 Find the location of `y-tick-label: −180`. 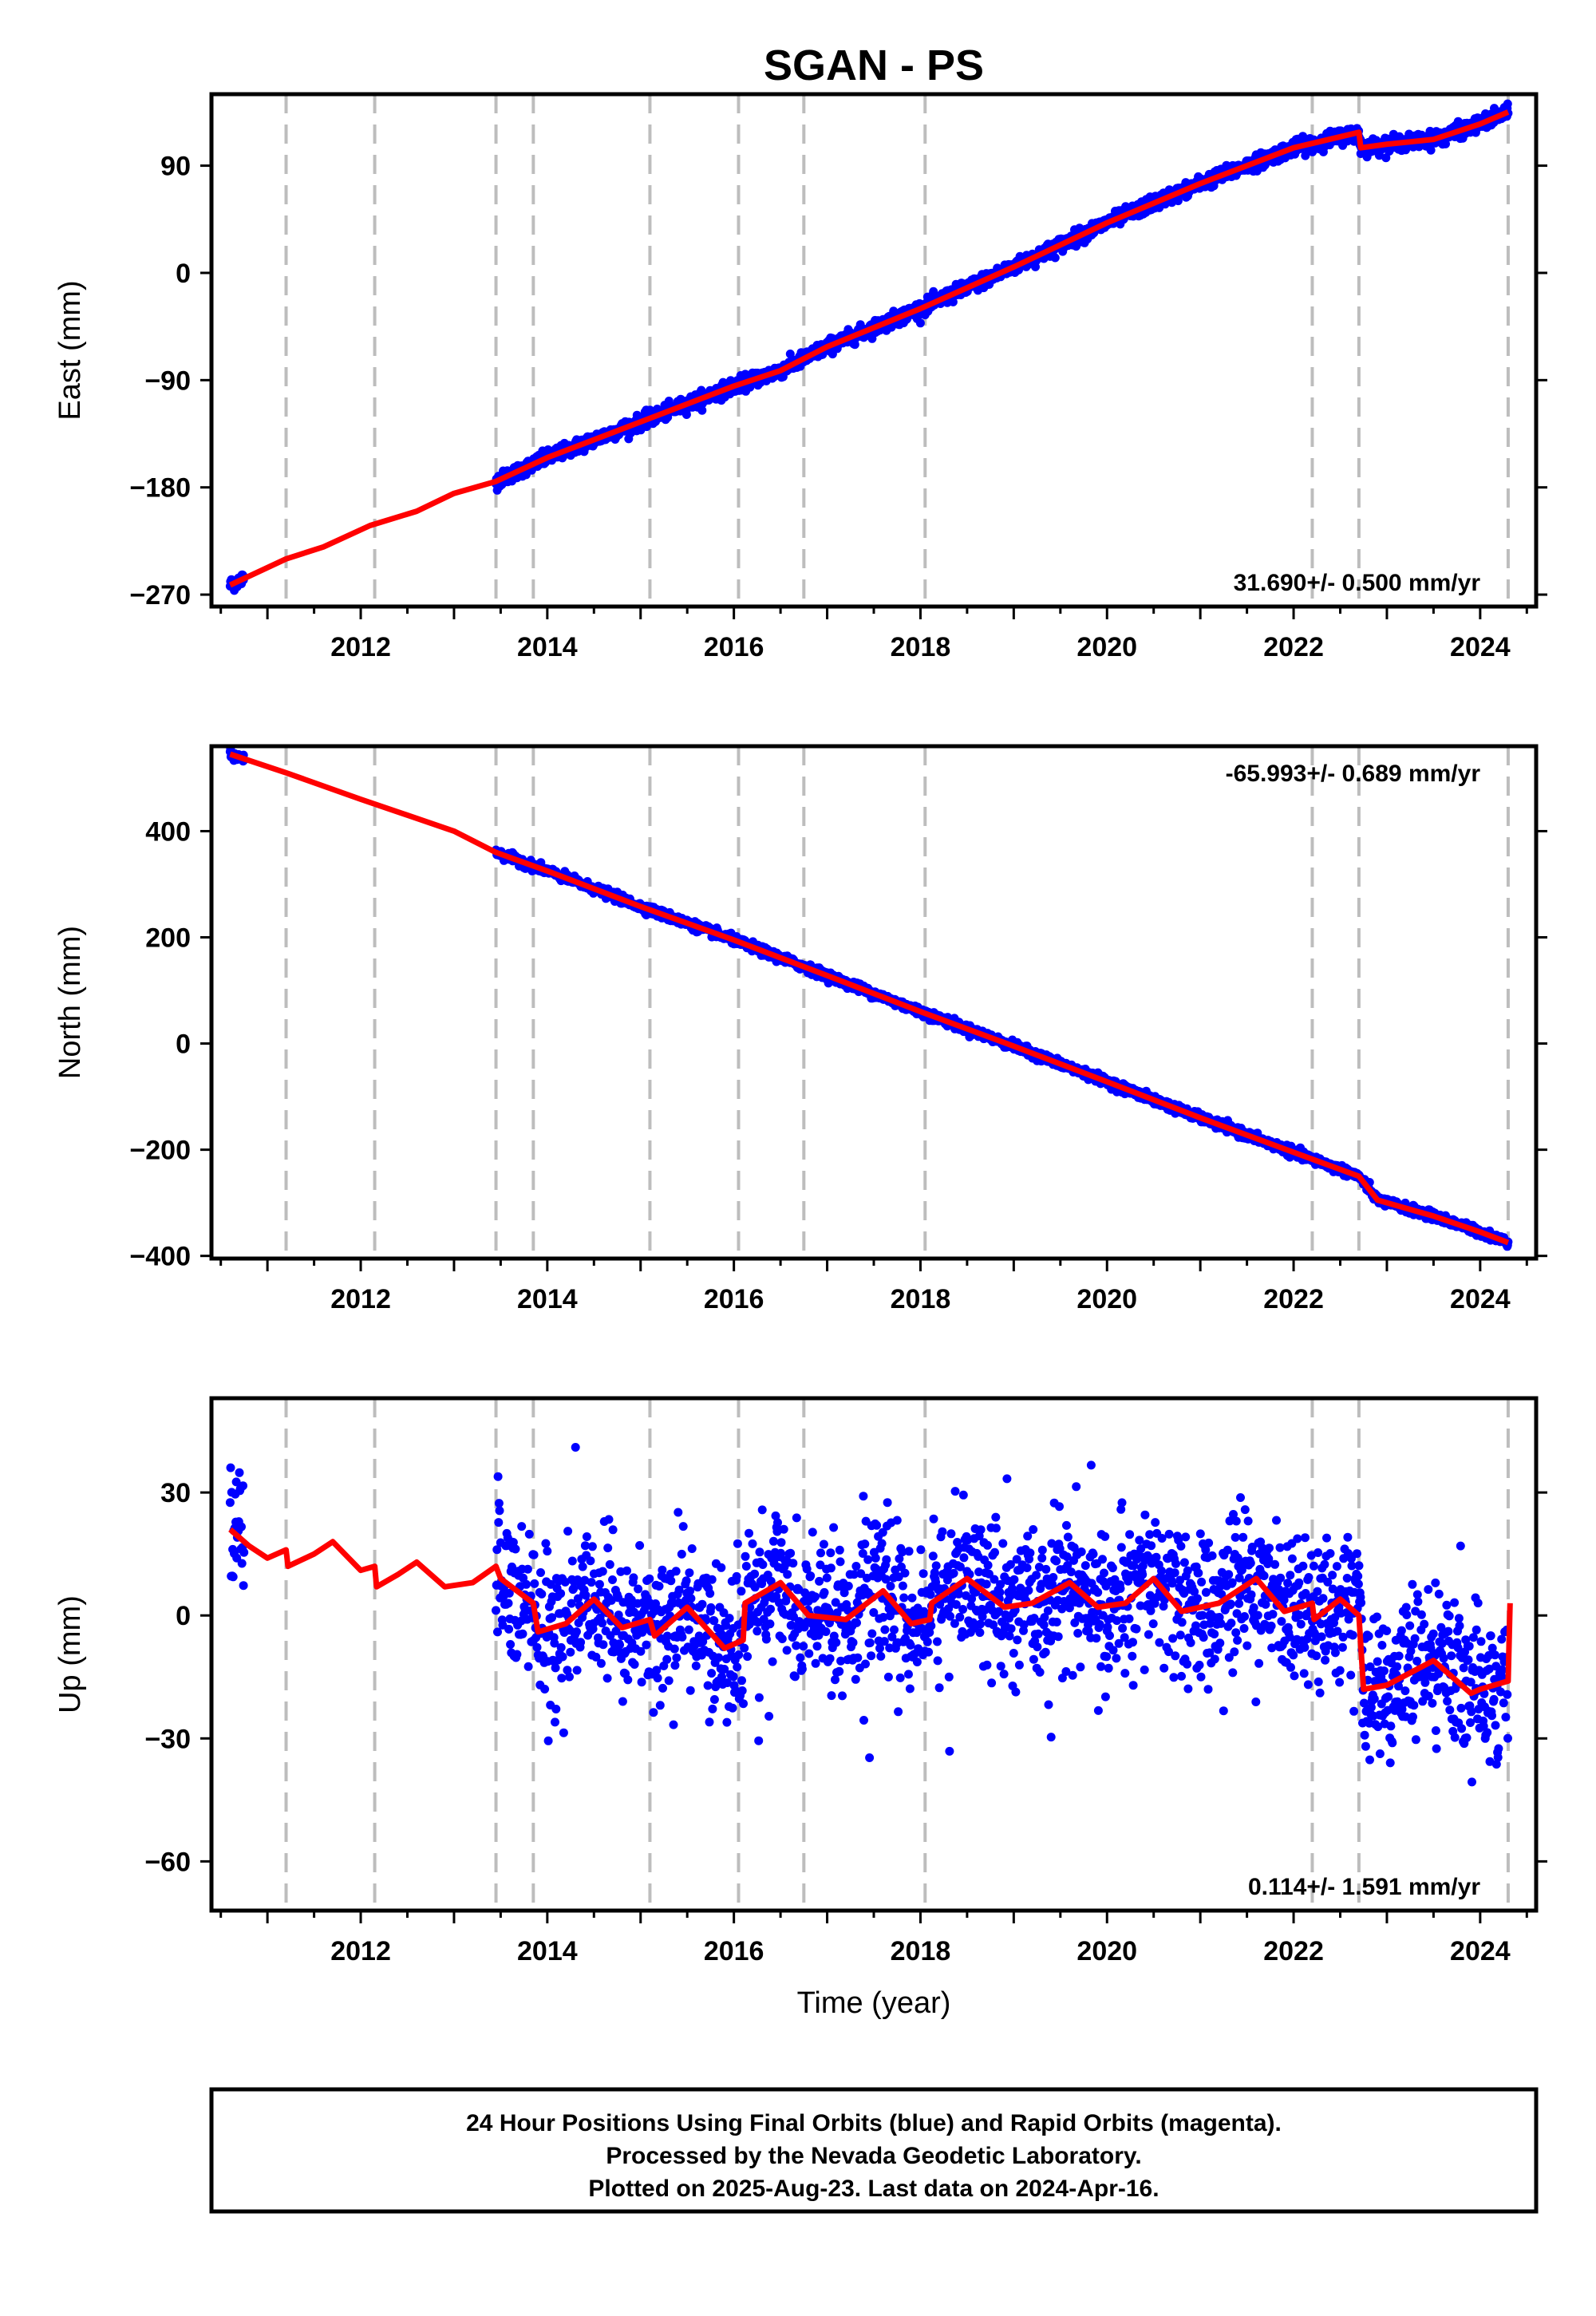

y-tick-label: −180 is located at coordinates (160, 488).